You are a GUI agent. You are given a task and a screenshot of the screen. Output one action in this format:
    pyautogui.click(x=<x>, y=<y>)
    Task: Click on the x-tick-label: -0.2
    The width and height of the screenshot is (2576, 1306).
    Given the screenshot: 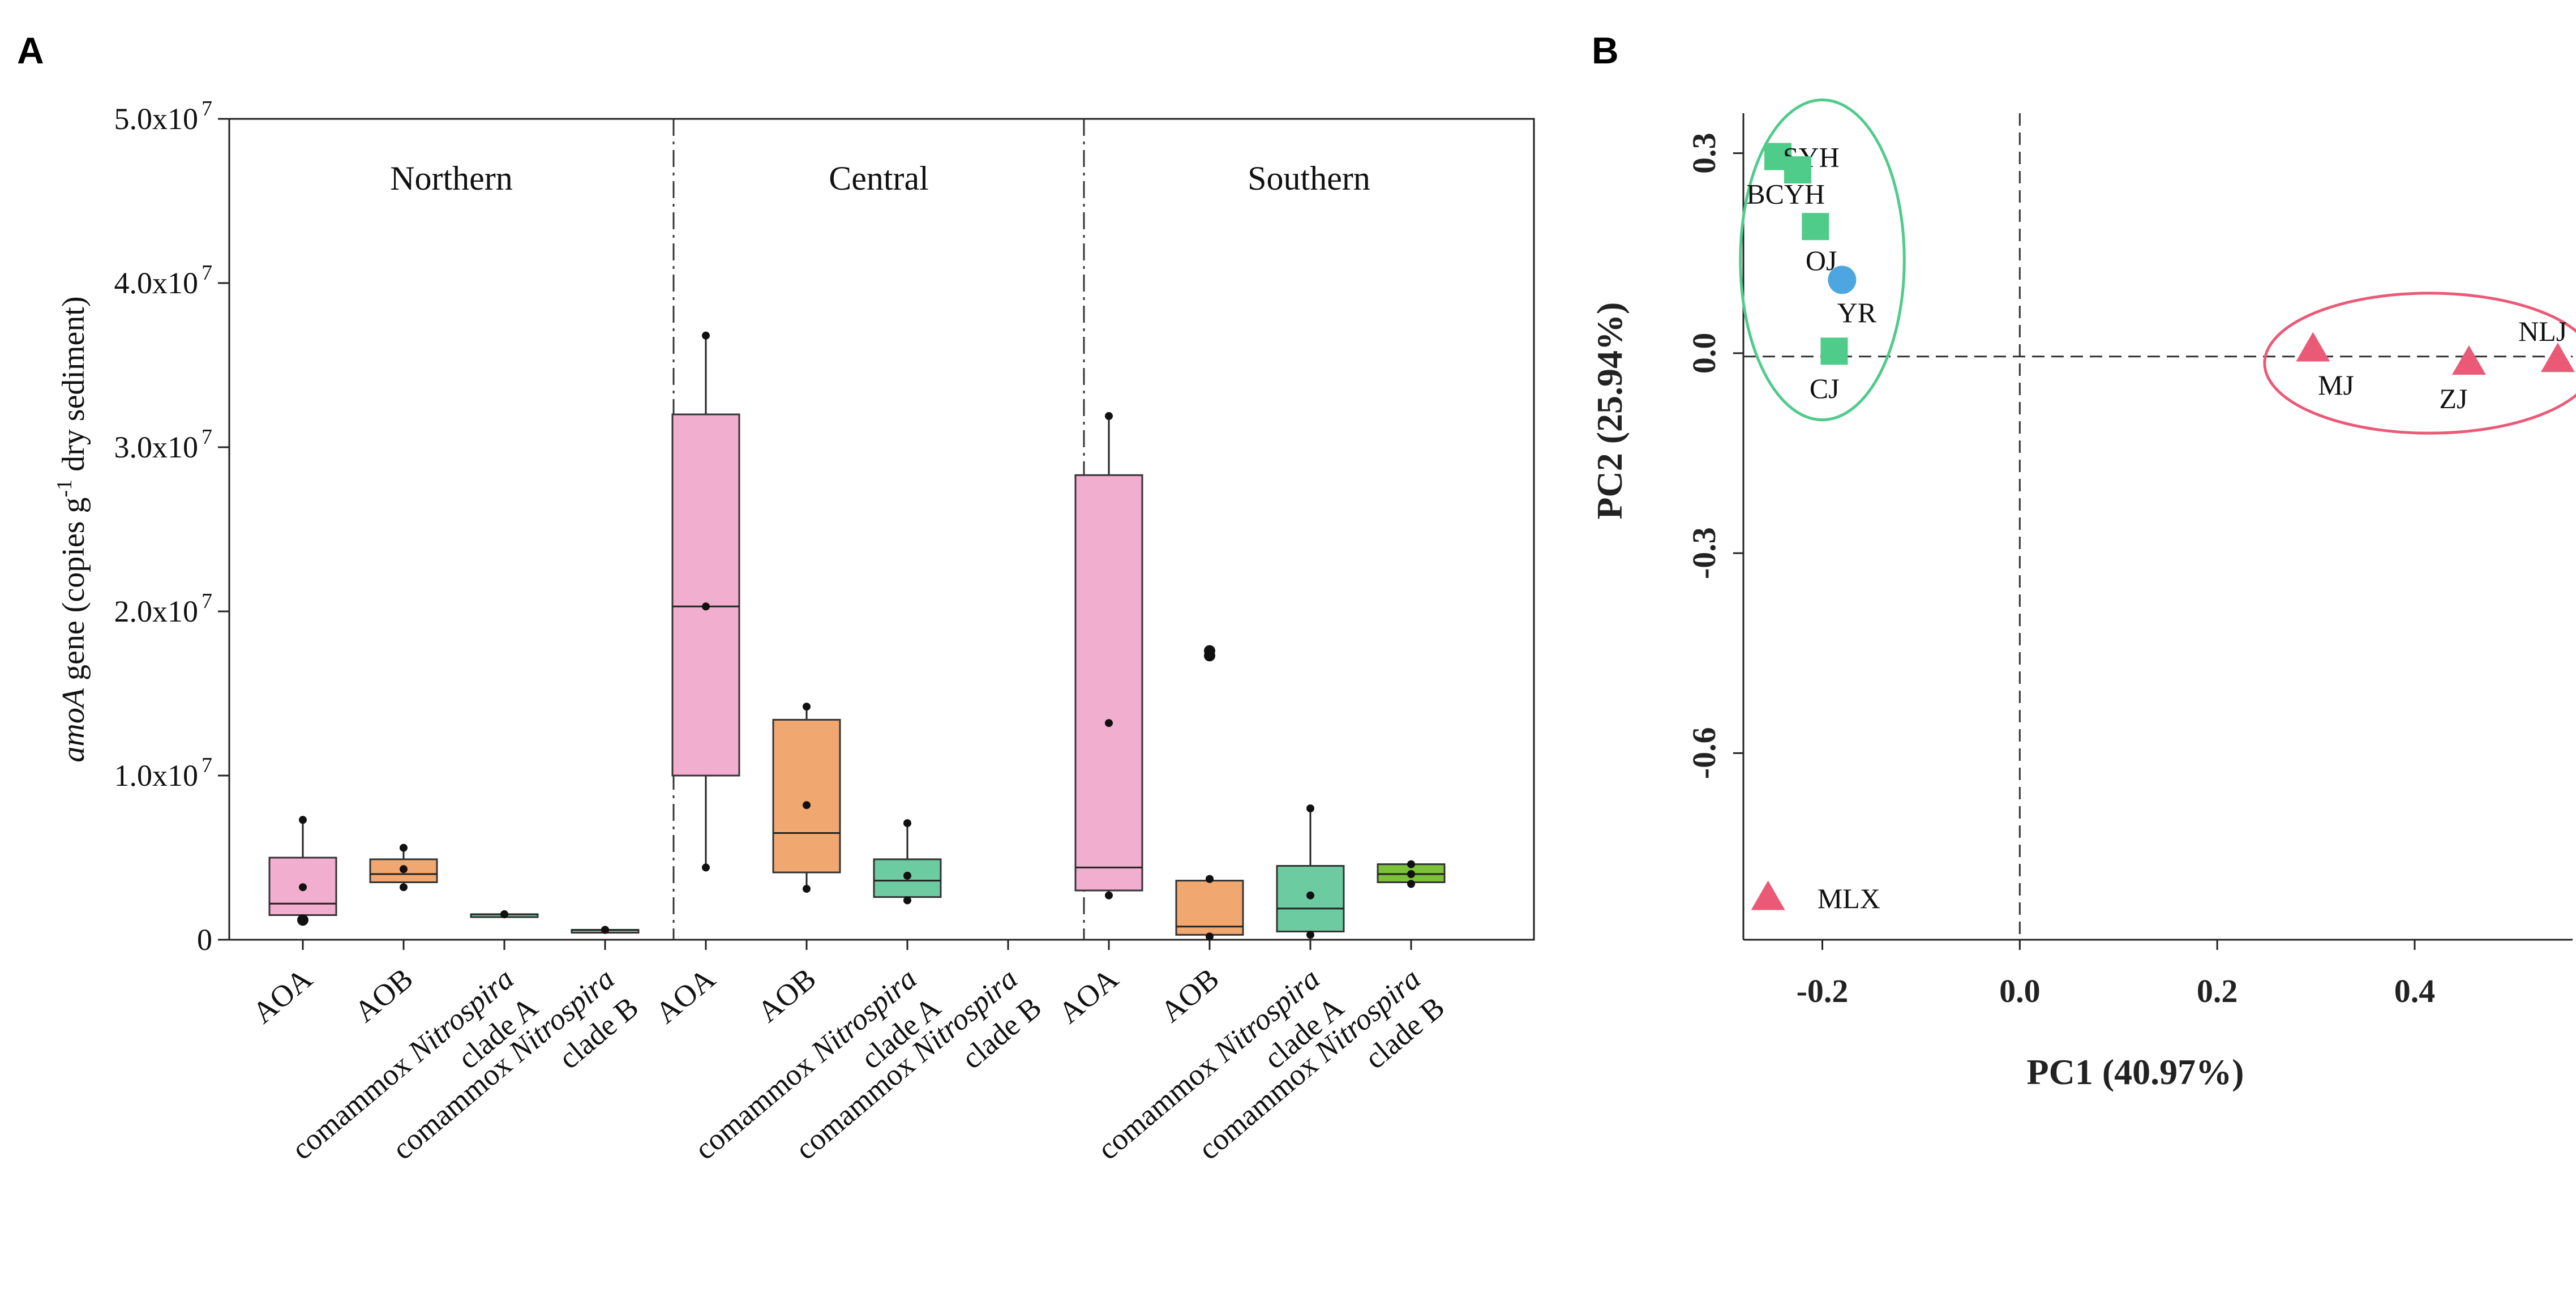 What is the action you would take?
    pyautogui.click(x=1823, y=991)
    